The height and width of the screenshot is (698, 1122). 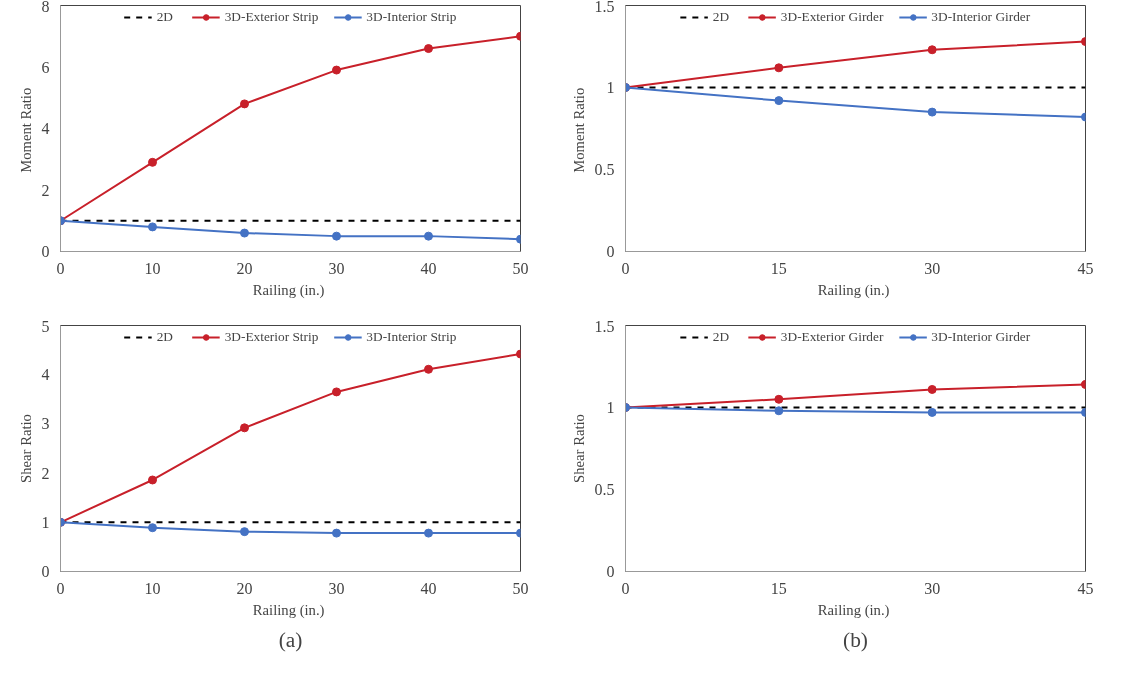 I want to click on text: (a), so click(x=290, y=639).